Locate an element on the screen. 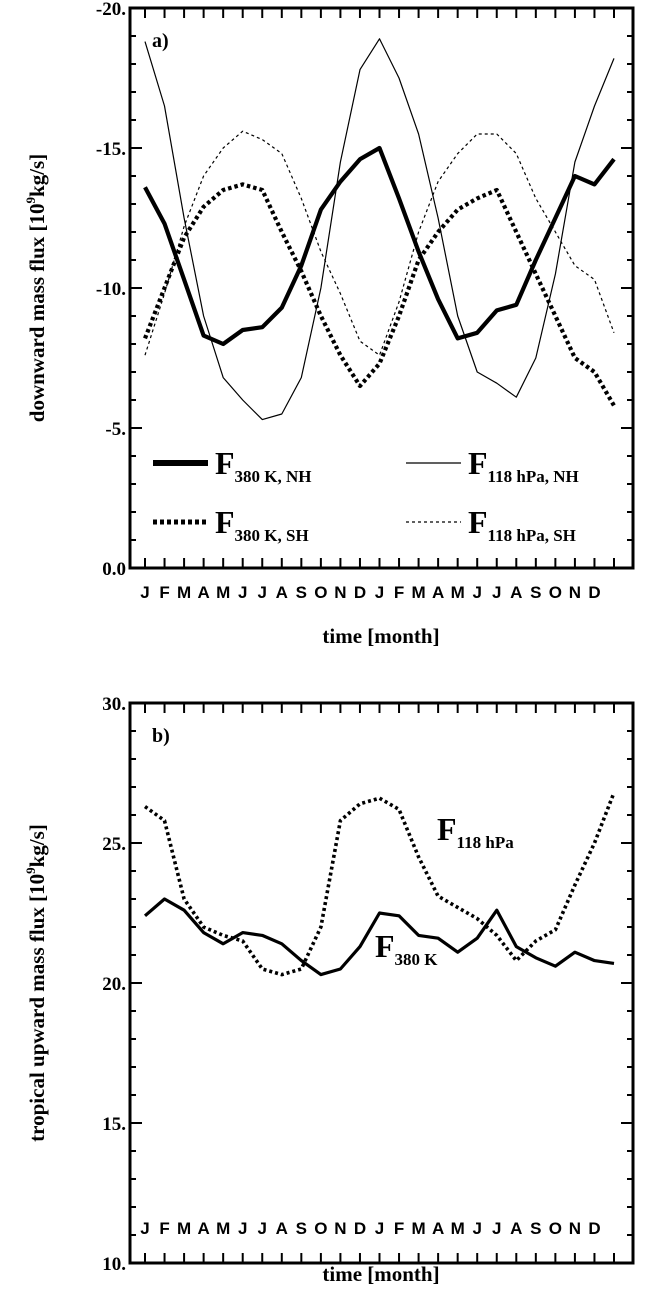 The height and width of the screenshot is (1291, 653). series-line-f118 is located at coordinates (379, 884).